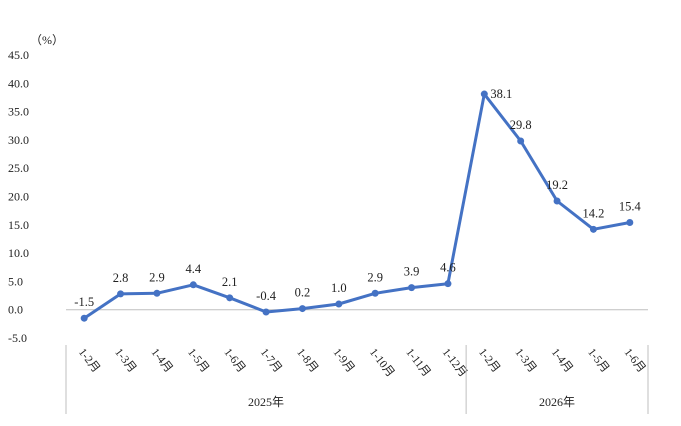 This screenshot has height=426, width=681. What do you see at coordinates (271, 360) in the screenshot?
I see `x-category-label: 1-7月` at bounding box center [271, 360].